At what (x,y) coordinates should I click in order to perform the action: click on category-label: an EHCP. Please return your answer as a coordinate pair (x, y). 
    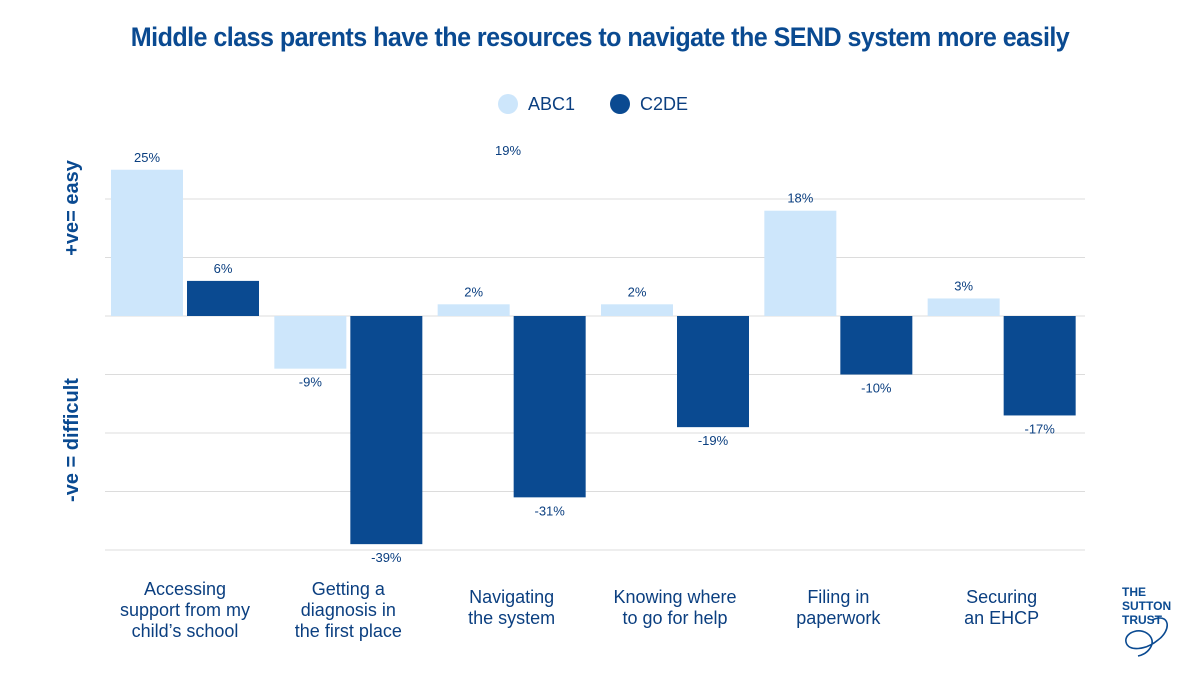
    Looking at the image, I should click on (1001, 618).